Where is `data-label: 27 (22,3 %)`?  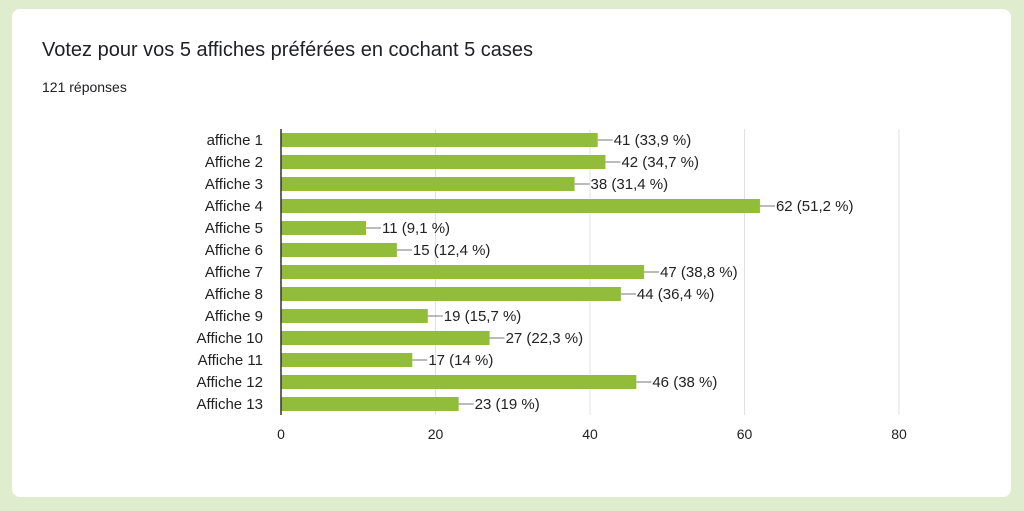
data-label: 27 (22,3 %) is located at coordinates (545, 338).